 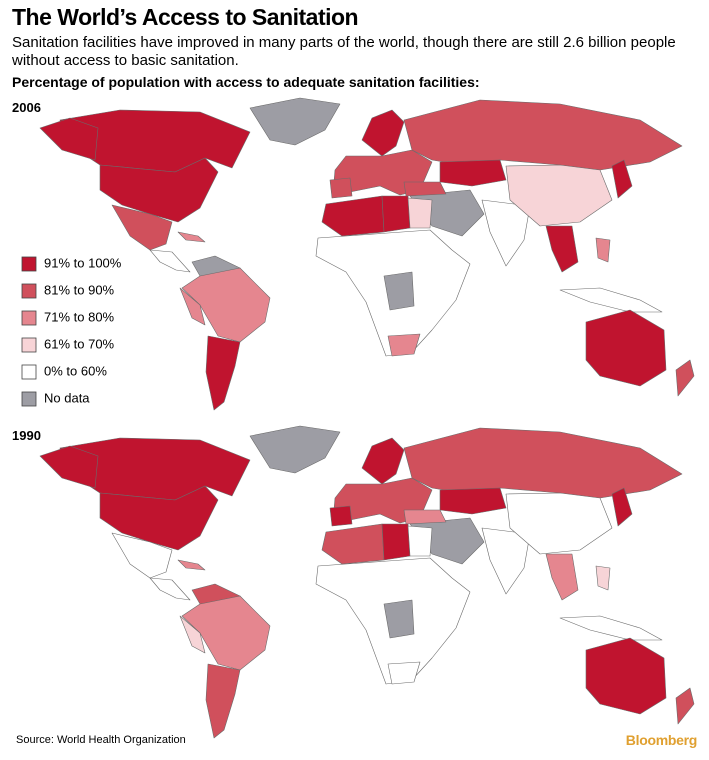 I want to click on brand: Bloomberg, so click(x=661, y=740).